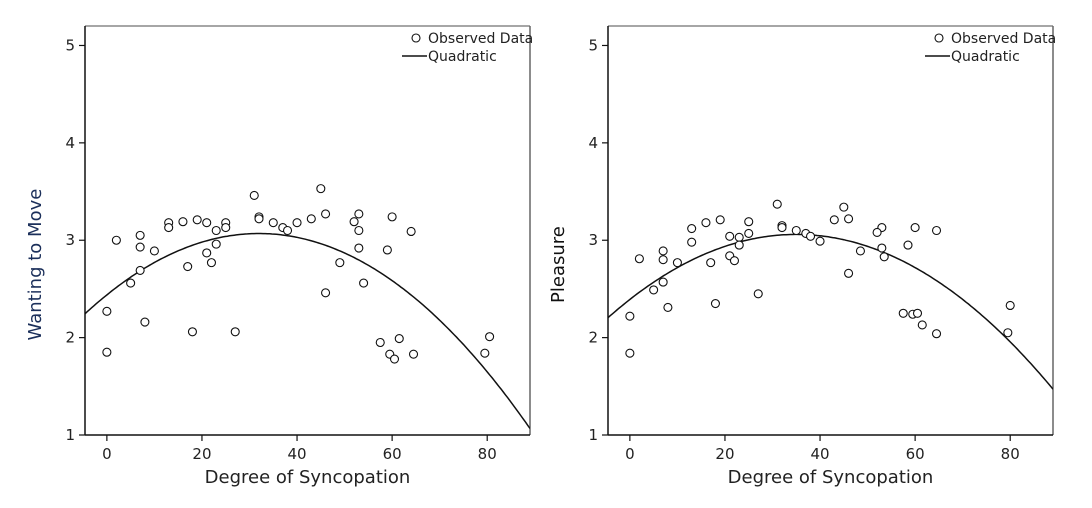 This screenshot has width=1092, height=508. I want to click on x-axis-label: Degree of Syncopation, so click(831, 477).